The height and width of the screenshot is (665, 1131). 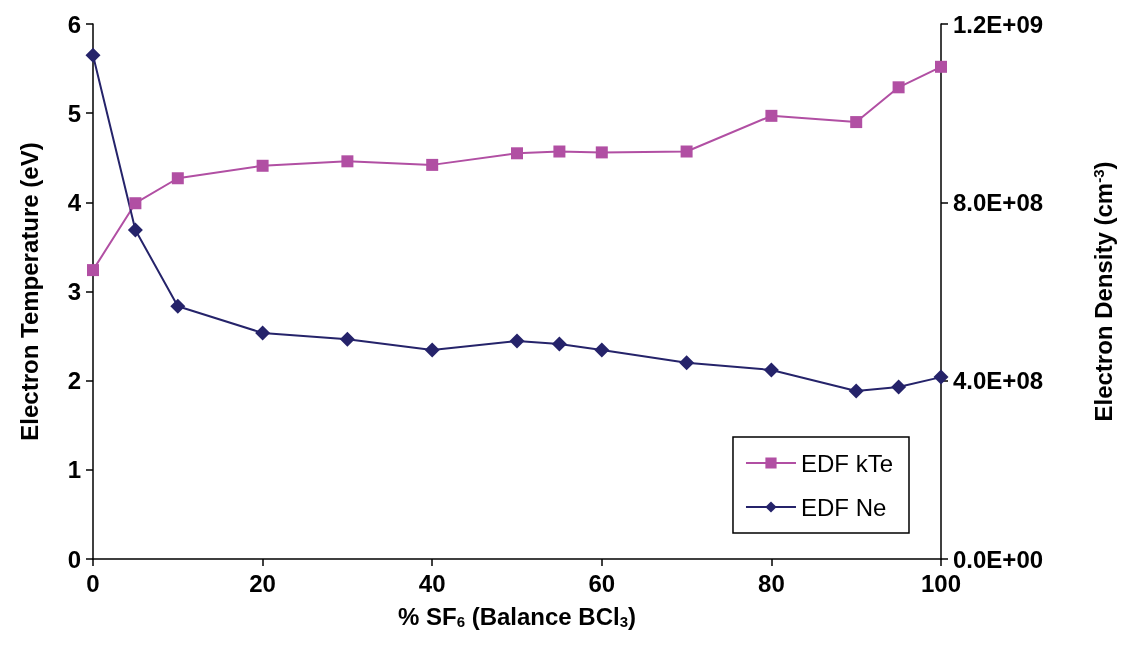 I want to click on y-tick-label: 3, so click(x=74, y=291).